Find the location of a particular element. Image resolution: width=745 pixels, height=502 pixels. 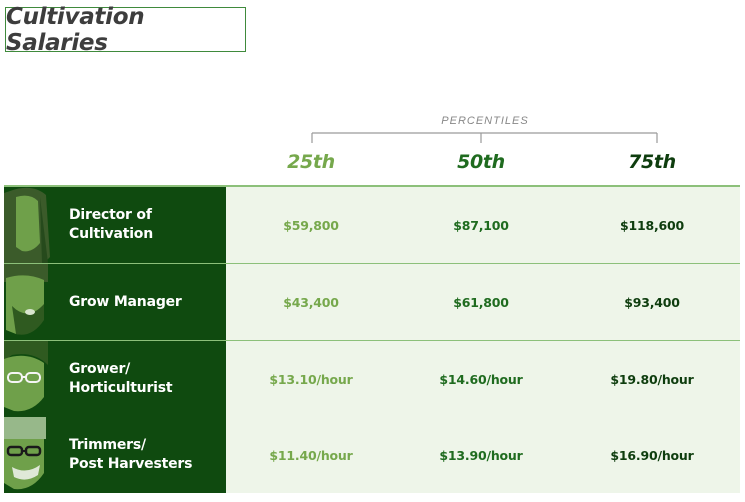

column-header-75th: 75th is located at coordinates (652, 162).